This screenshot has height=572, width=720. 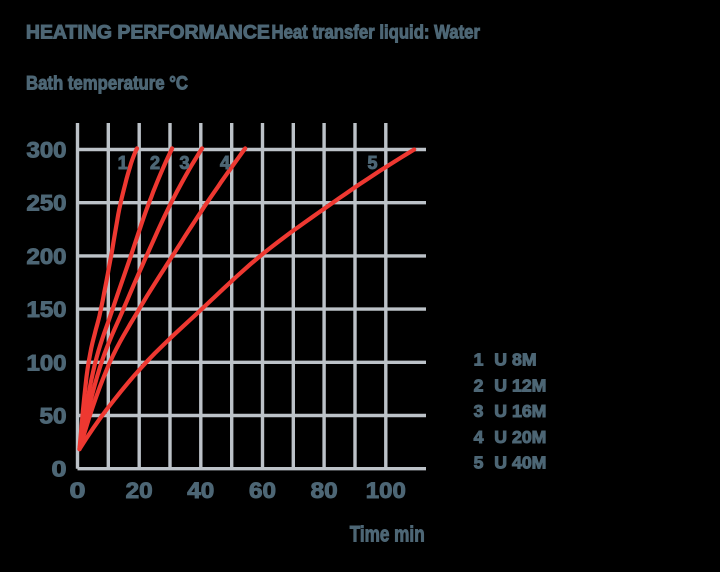 What do you see at coordinates (520, 385) in the screenshot?
I see `svg-text: U 12M` at bounding box center [520, 385].